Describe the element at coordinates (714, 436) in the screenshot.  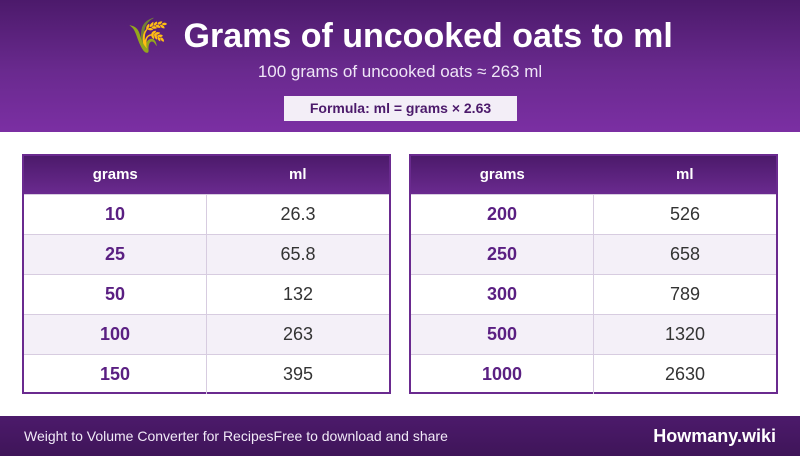
I see `brand-logo-text: Howmany.wiki` at that location.